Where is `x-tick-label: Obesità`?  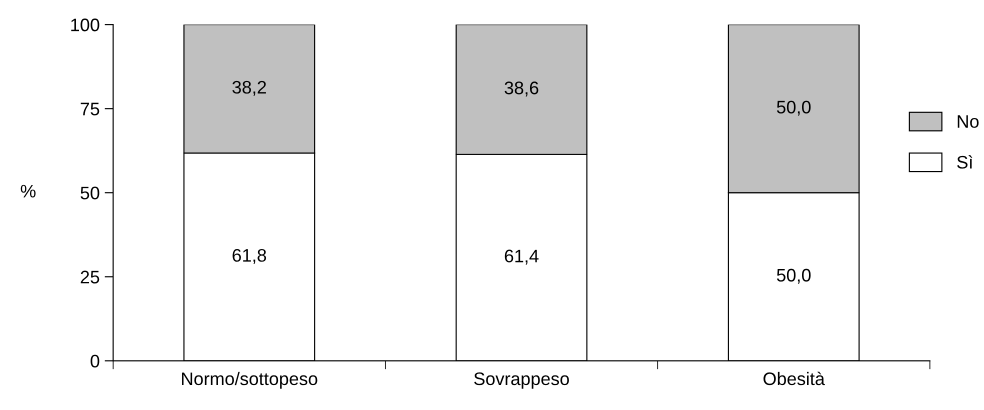
x-tick-label: Obesità is located at coordinates (794, 379).